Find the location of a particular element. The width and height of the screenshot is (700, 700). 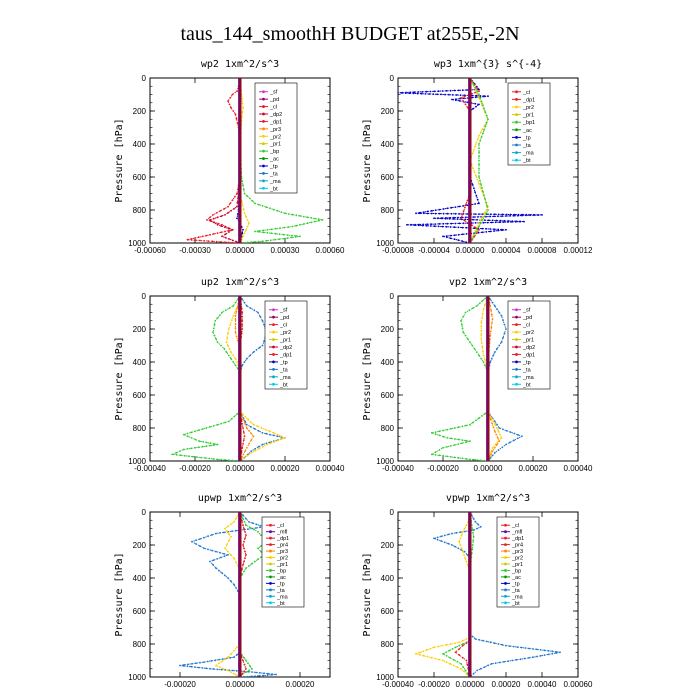

legend-label: _bt is located at coordinates (280, 604).